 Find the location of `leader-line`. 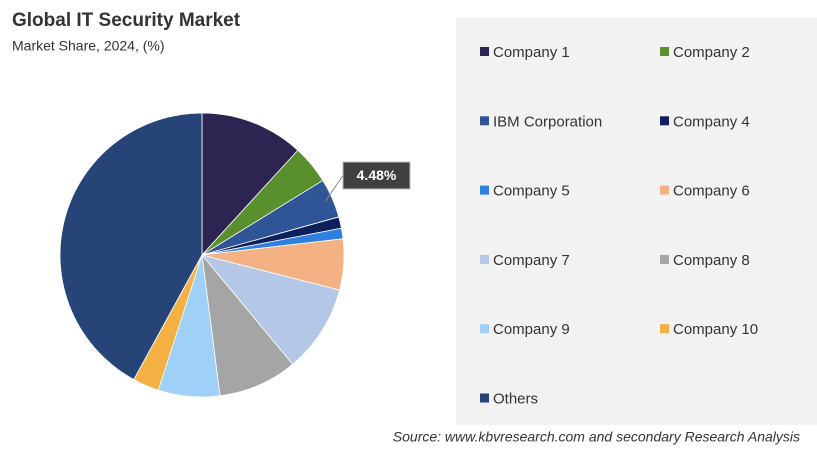

leader-line is located at coordinates (334, 188).